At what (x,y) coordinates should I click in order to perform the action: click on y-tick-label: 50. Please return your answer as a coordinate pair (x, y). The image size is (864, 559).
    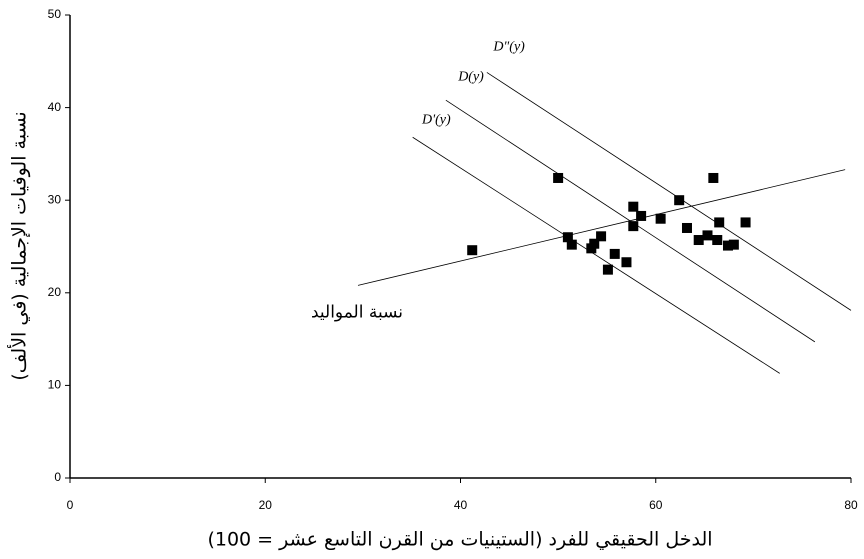
    Looking at the image, I should click on (55, 14).